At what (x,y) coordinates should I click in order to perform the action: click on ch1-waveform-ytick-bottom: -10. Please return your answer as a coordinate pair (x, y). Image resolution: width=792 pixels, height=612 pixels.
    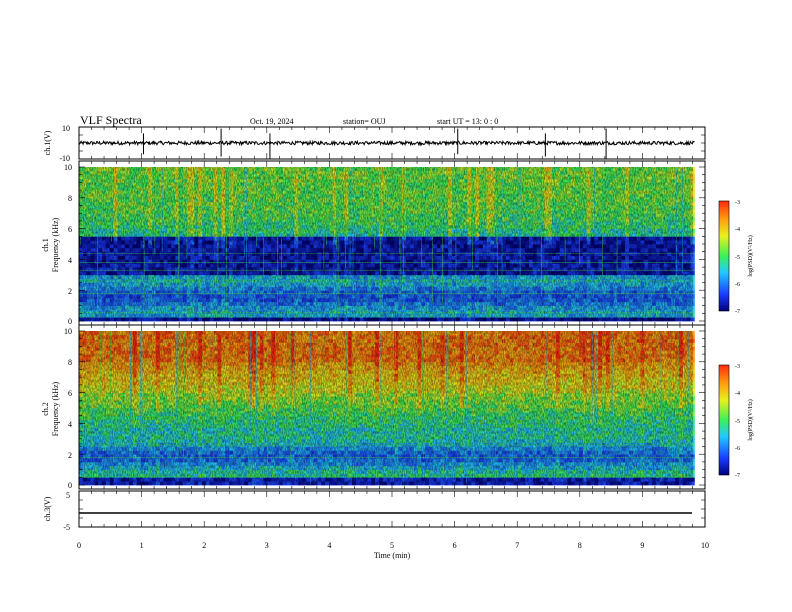
    Looking at the image, I should click on (64, 158).